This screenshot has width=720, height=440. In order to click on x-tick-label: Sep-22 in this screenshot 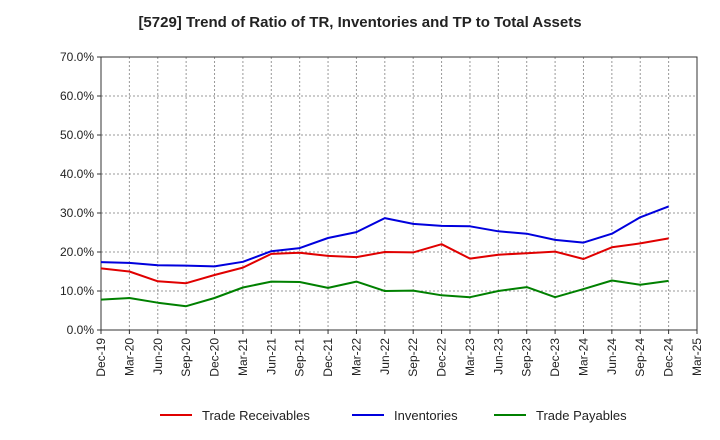, I will do `click(413, 357)`.